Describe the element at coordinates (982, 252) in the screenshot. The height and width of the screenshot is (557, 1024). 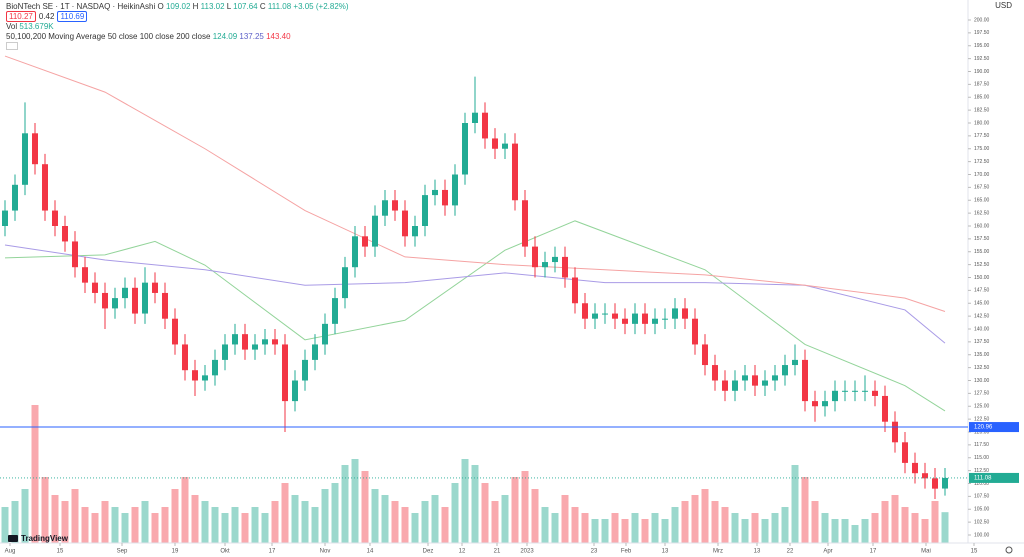
I see `y-tick-label: 155.00` at that location.